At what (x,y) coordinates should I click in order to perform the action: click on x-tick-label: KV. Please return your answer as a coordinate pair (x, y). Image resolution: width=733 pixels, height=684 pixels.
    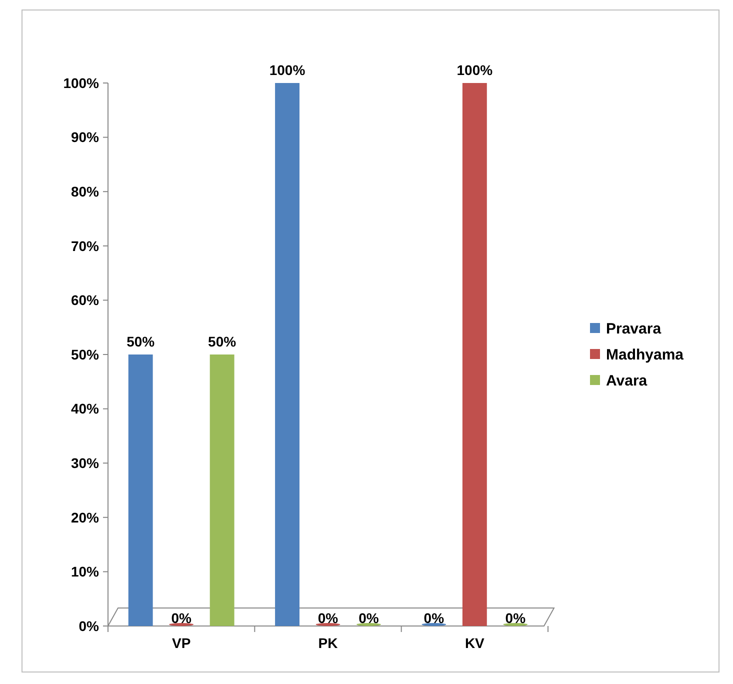
    Looking at the image, I should click on (475, 643).